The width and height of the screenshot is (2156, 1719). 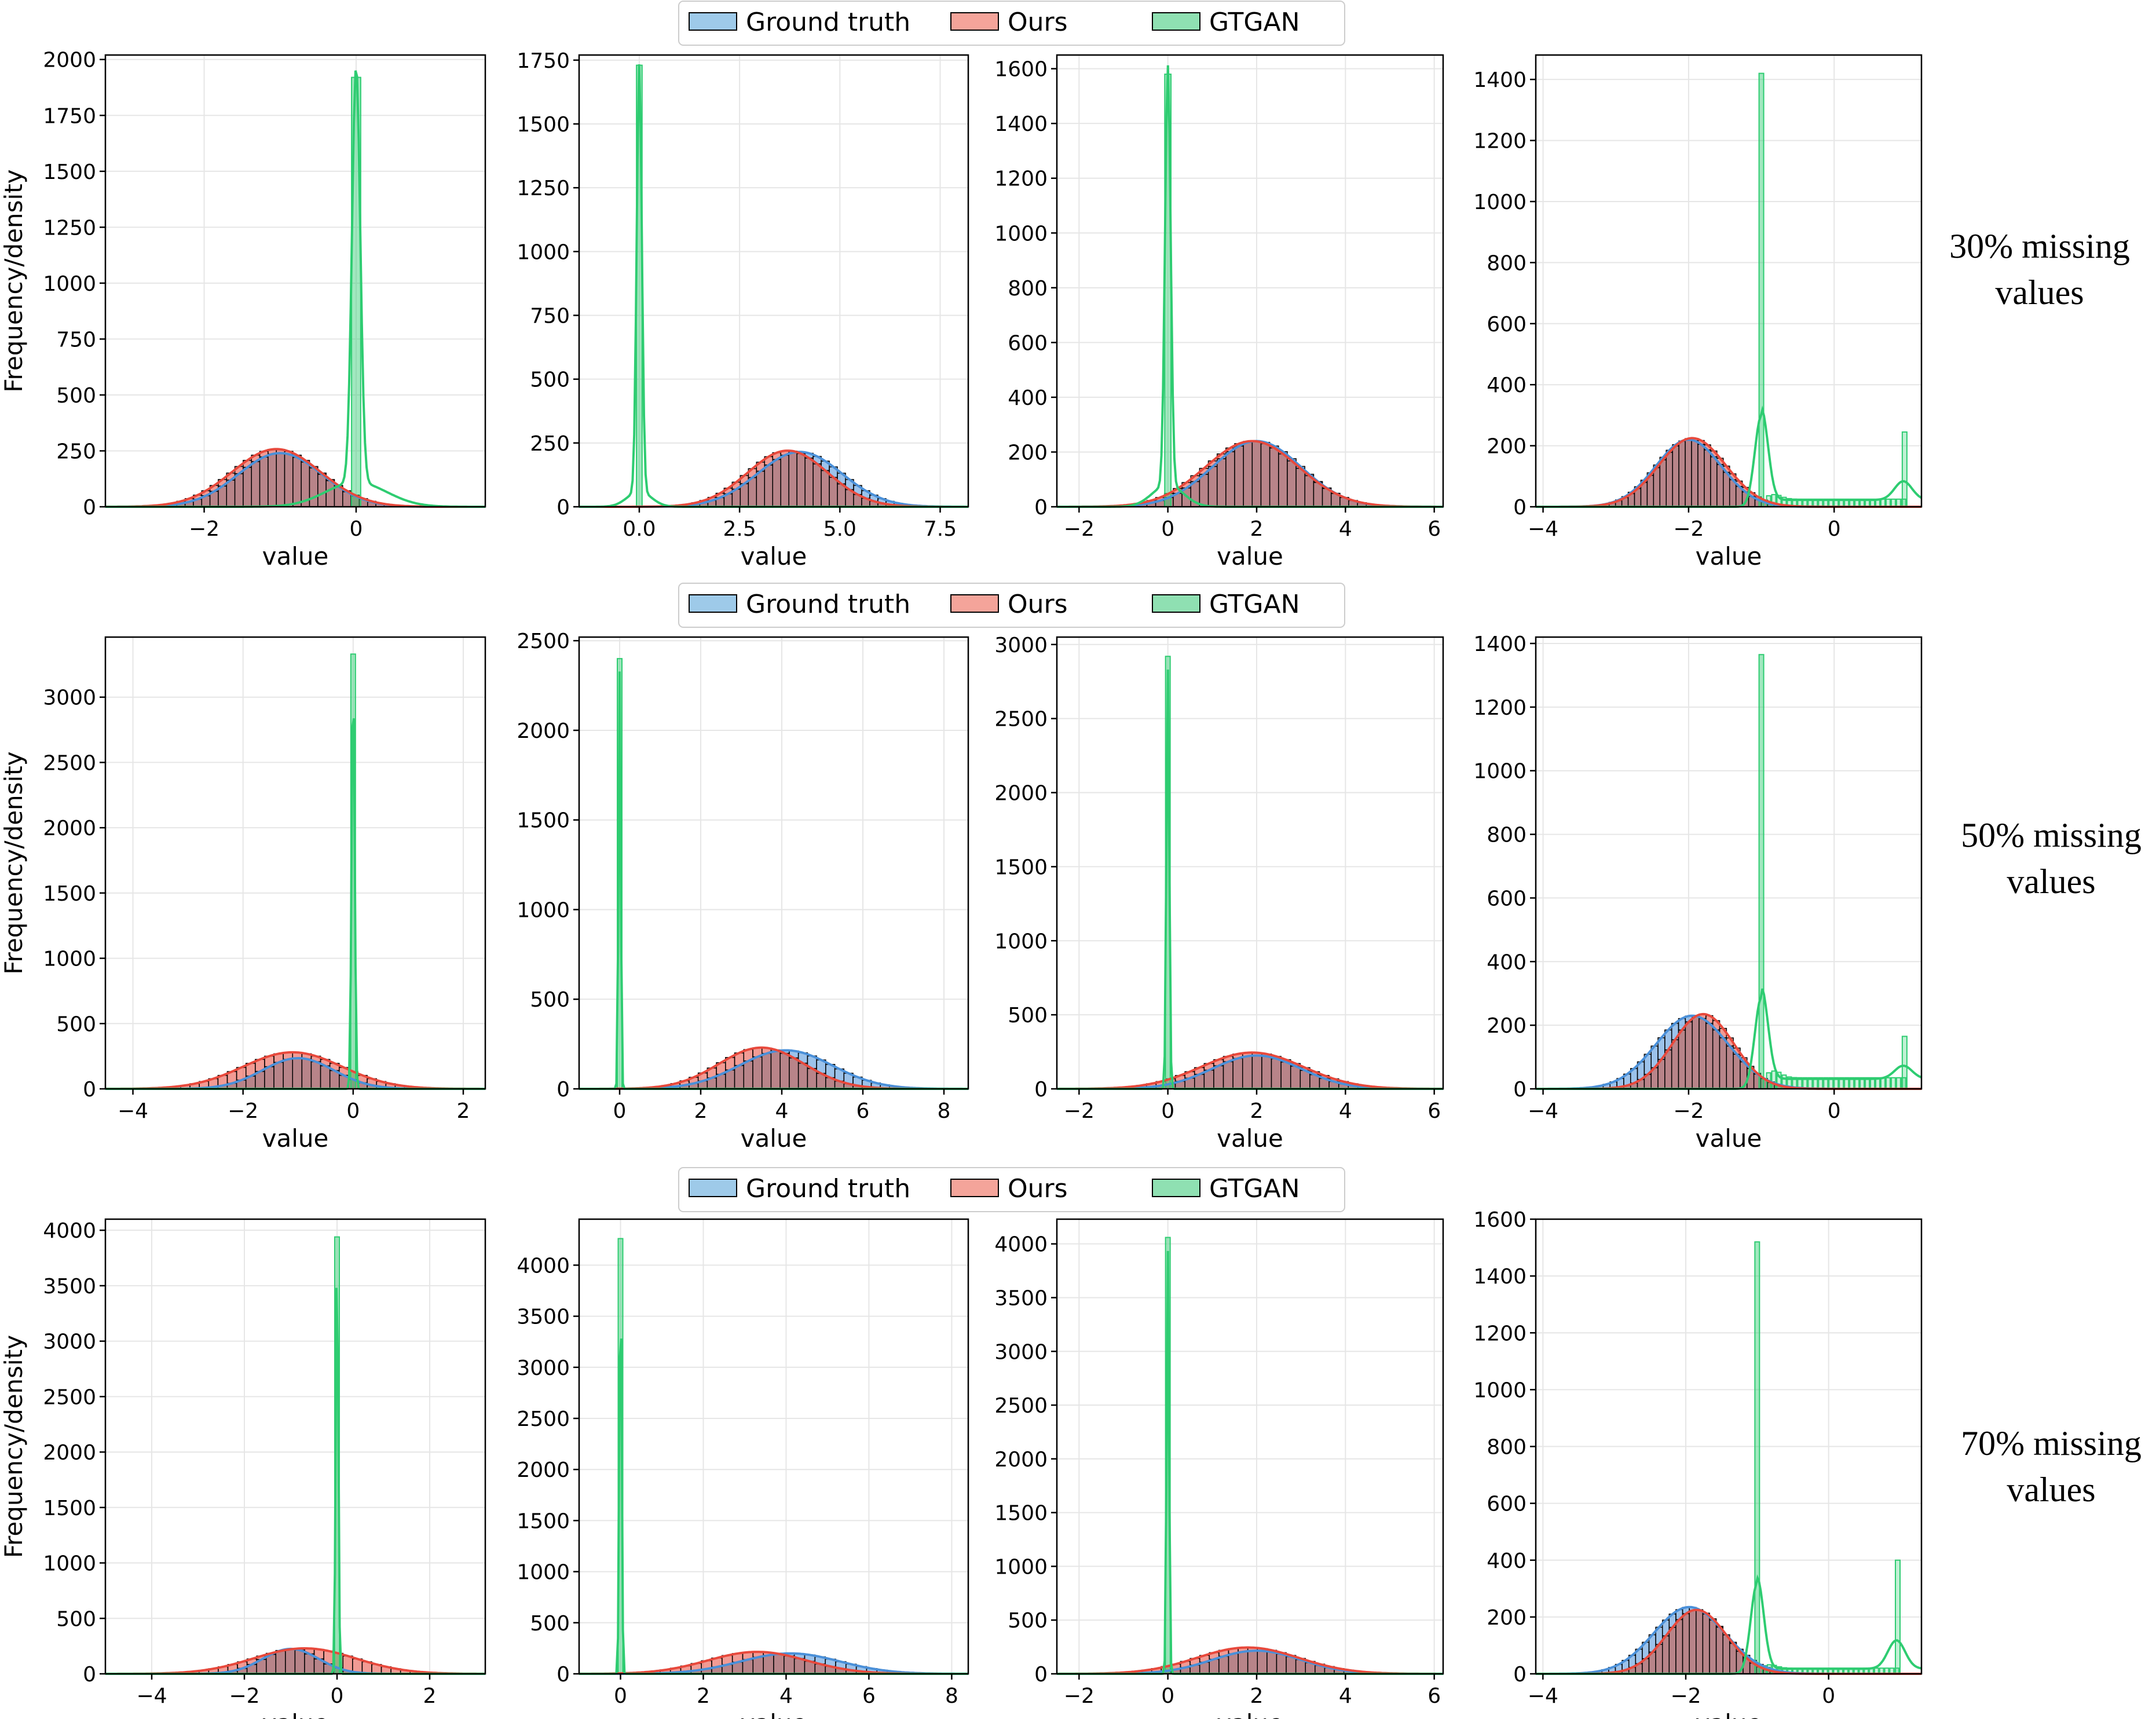 I want to click on chart-panel-r1-c3: −4 −2 0 0 200 400 600 800 1000 1200 1400 value, so click(x=1698, y=892).